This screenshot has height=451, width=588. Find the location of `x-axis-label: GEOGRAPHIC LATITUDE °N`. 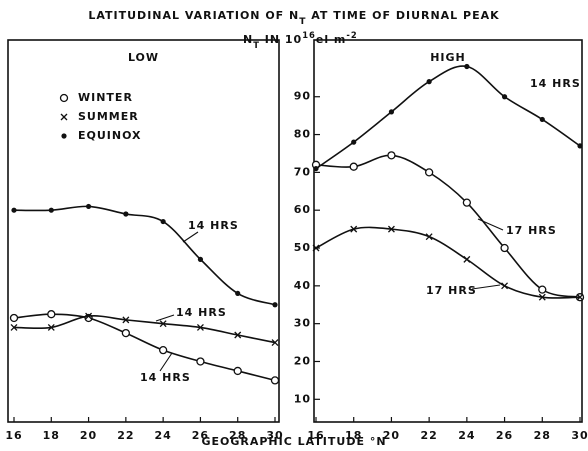

x-axis-label: GEOGRAPHIC LATITUDE °N is located at coordinates (293, 441).